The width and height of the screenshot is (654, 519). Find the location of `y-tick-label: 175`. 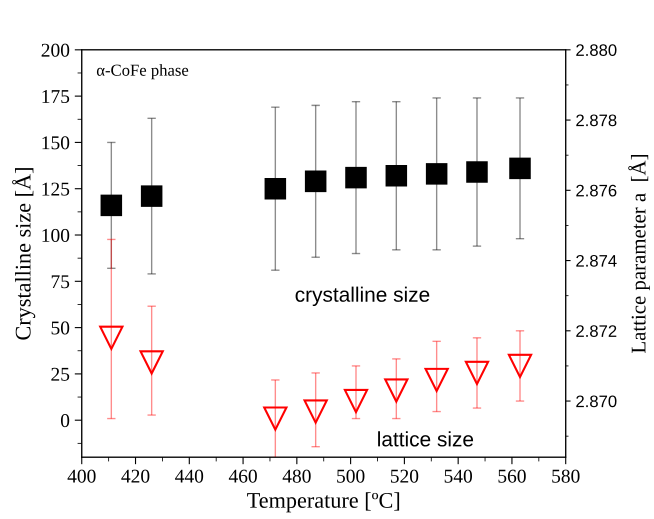

y-tick-label: 175 is located at coordinates (56, 97).